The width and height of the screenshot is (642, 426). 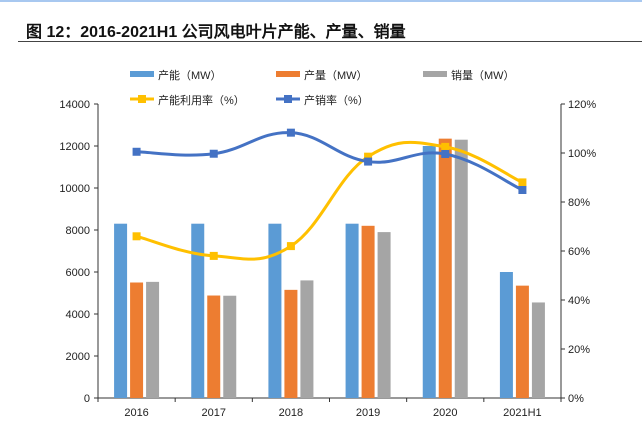 I want to click on x-tick-label: 2017, so click(x=214, y=413).